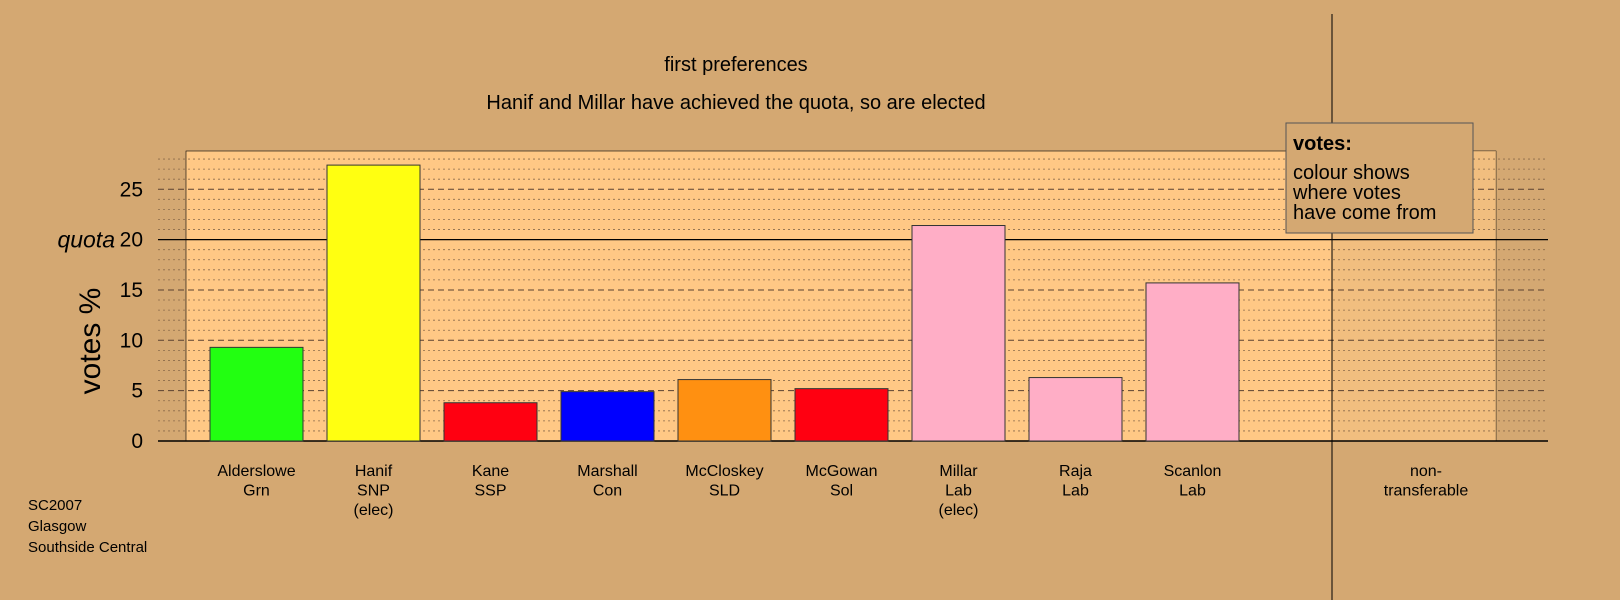 This screenshot has width=1620, height=600. I want to click on legend-title: votes:, so click(1322, 144).